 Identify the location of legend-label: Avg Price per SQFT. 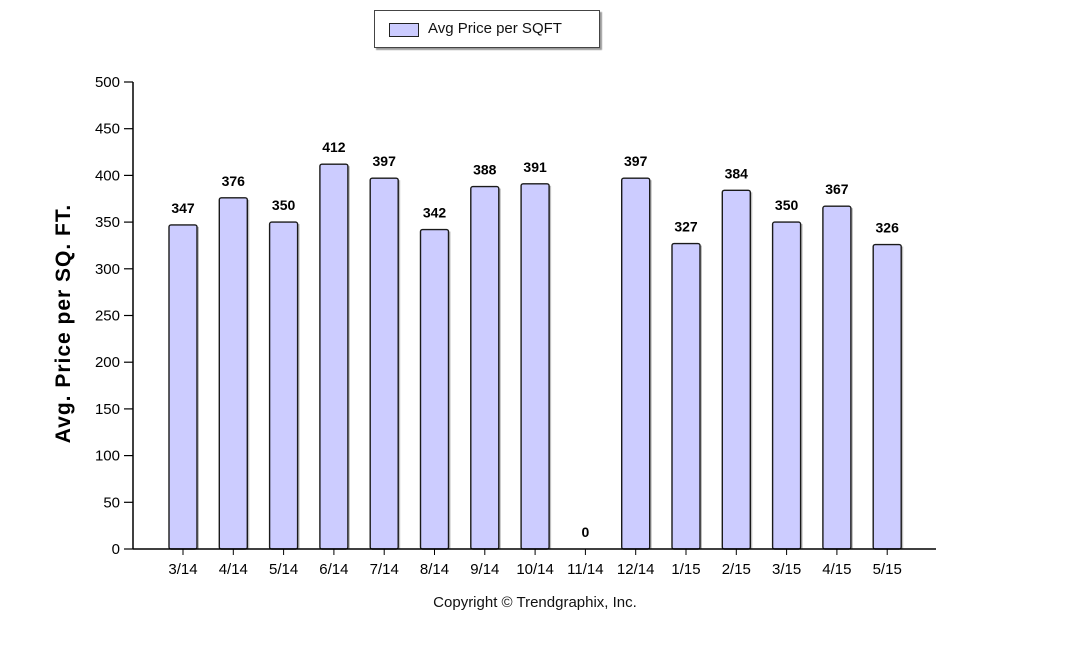
(495, 28).